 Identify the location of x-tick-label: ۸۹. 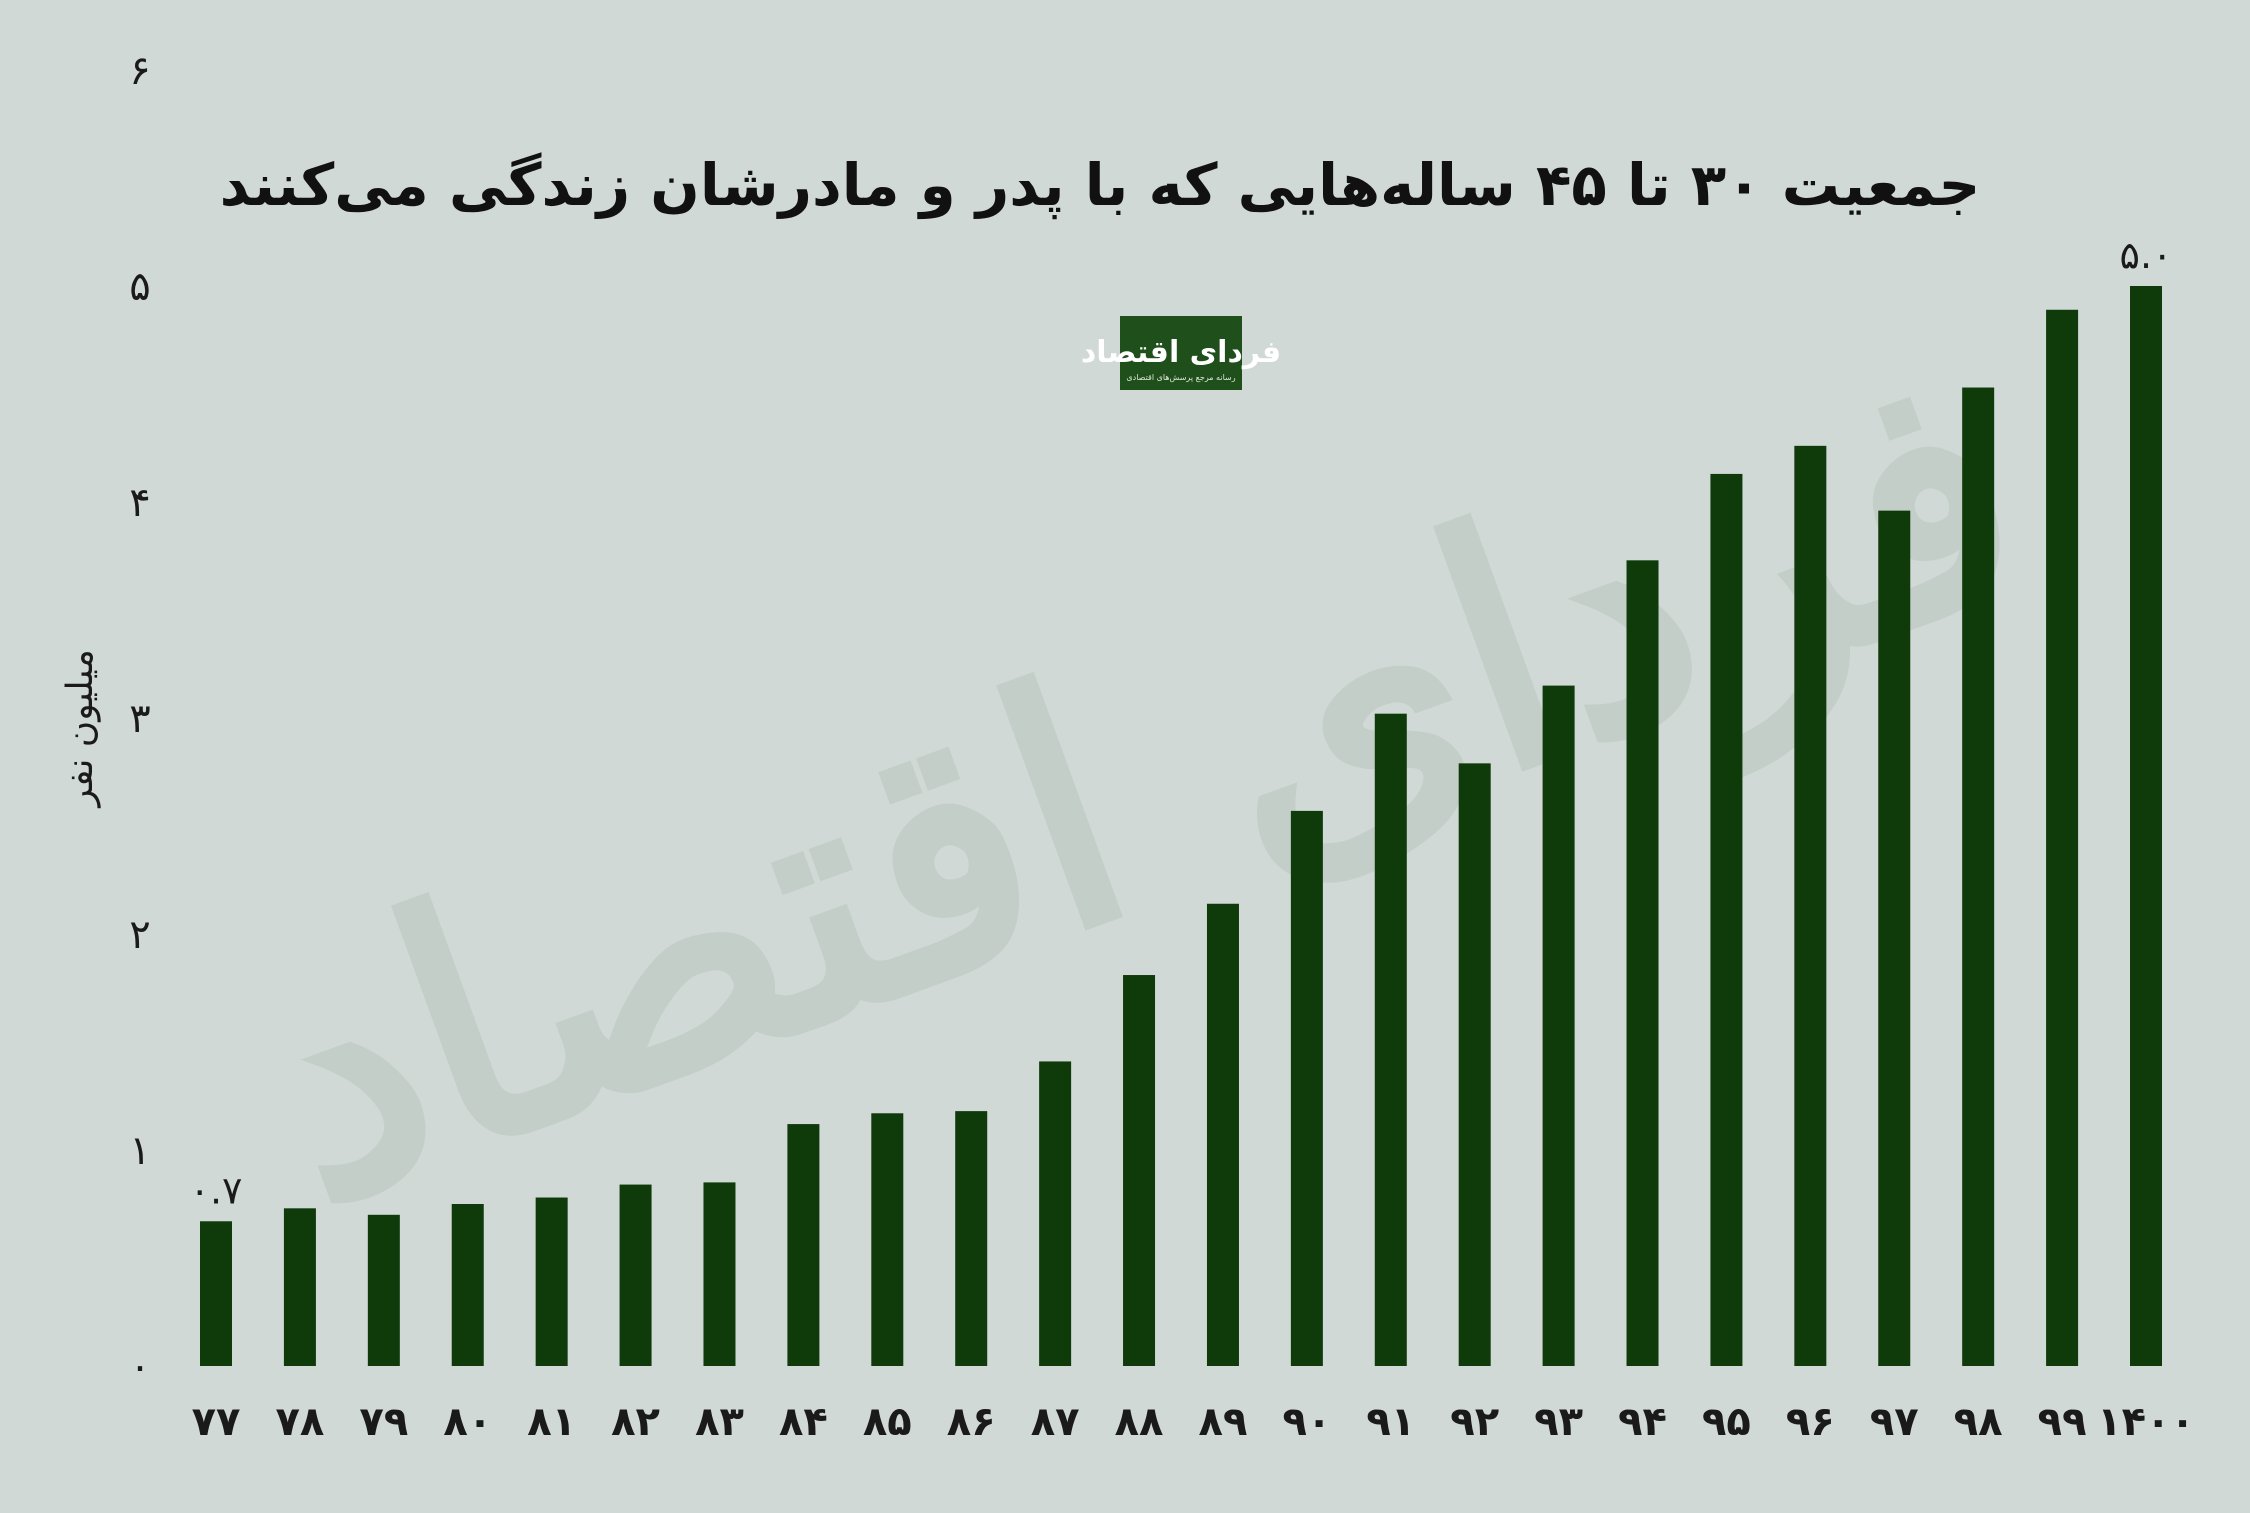
(1223, 1422).